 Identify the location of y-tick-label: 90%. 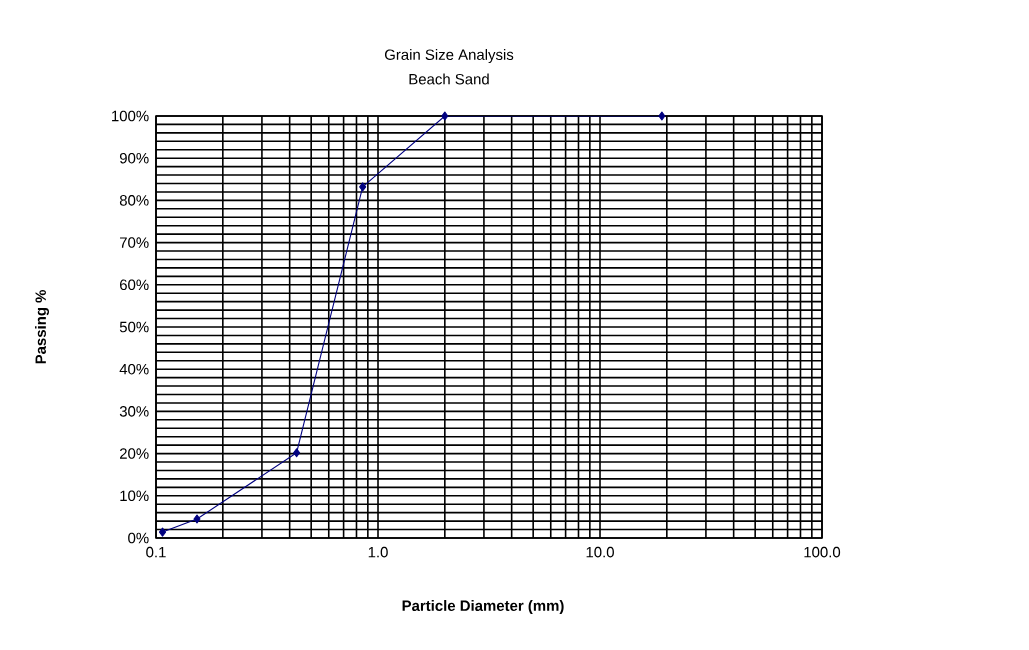
(134, 158).